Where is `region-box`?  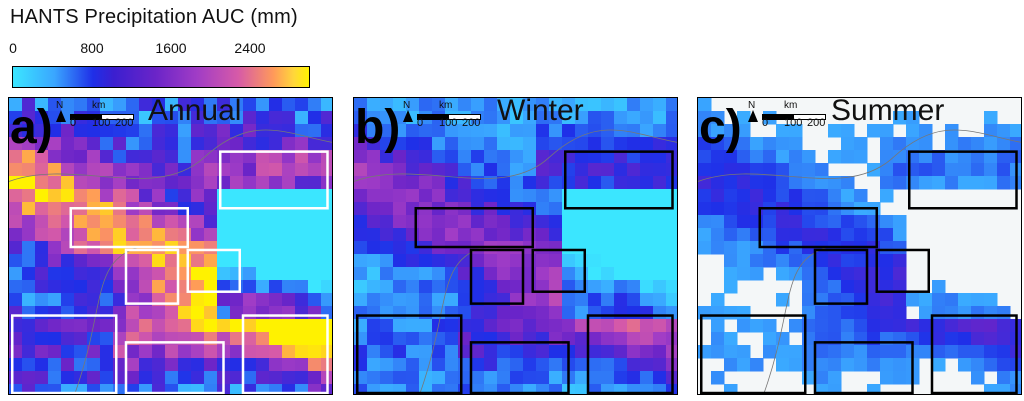
region-box is located at coordinates (963, 180).